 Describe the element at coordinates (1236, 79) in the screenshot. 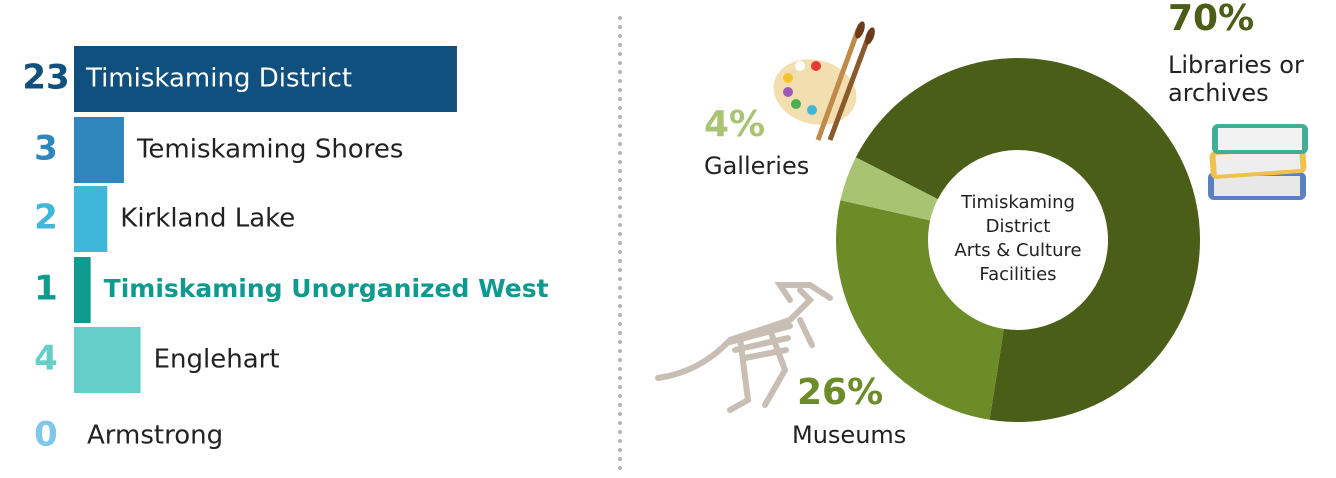

I see `category-label: Libraries or archives` at that location.